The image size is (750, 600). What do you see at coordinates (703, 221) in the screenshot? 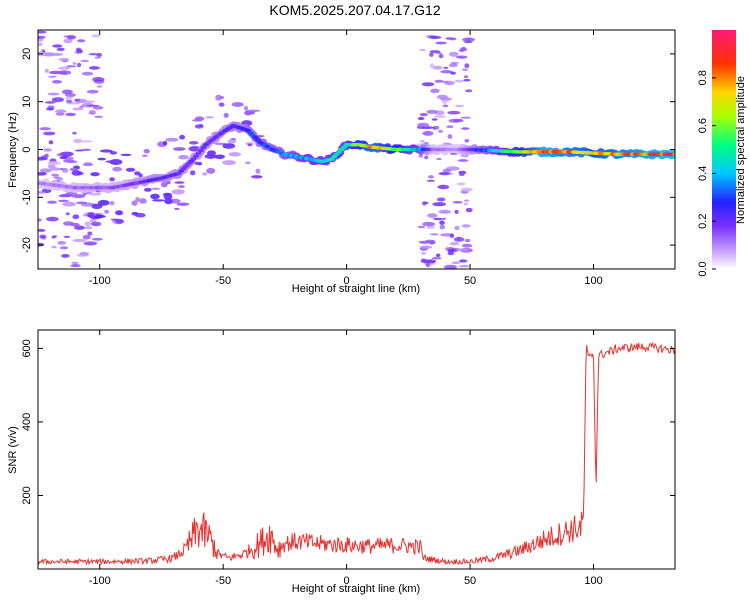
I see `colorbar-tick-label: 0.2` at bounding box center [703, 221].